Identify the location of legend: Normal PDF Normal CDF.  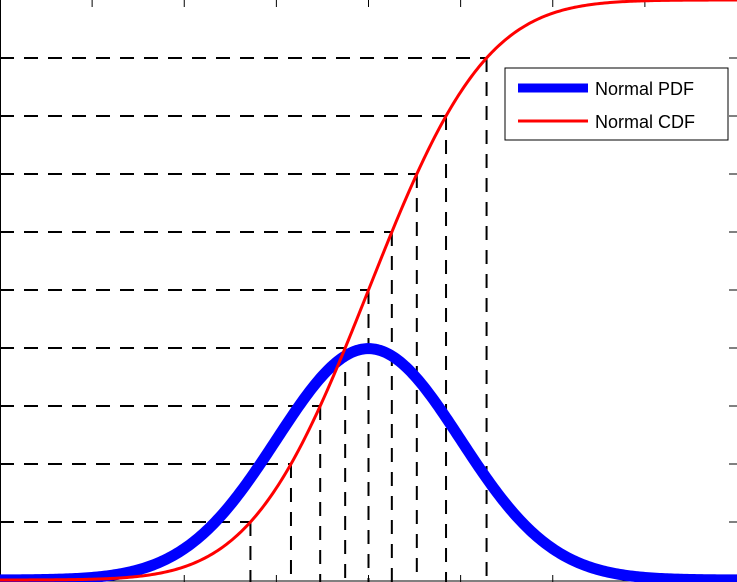
(616, 104).